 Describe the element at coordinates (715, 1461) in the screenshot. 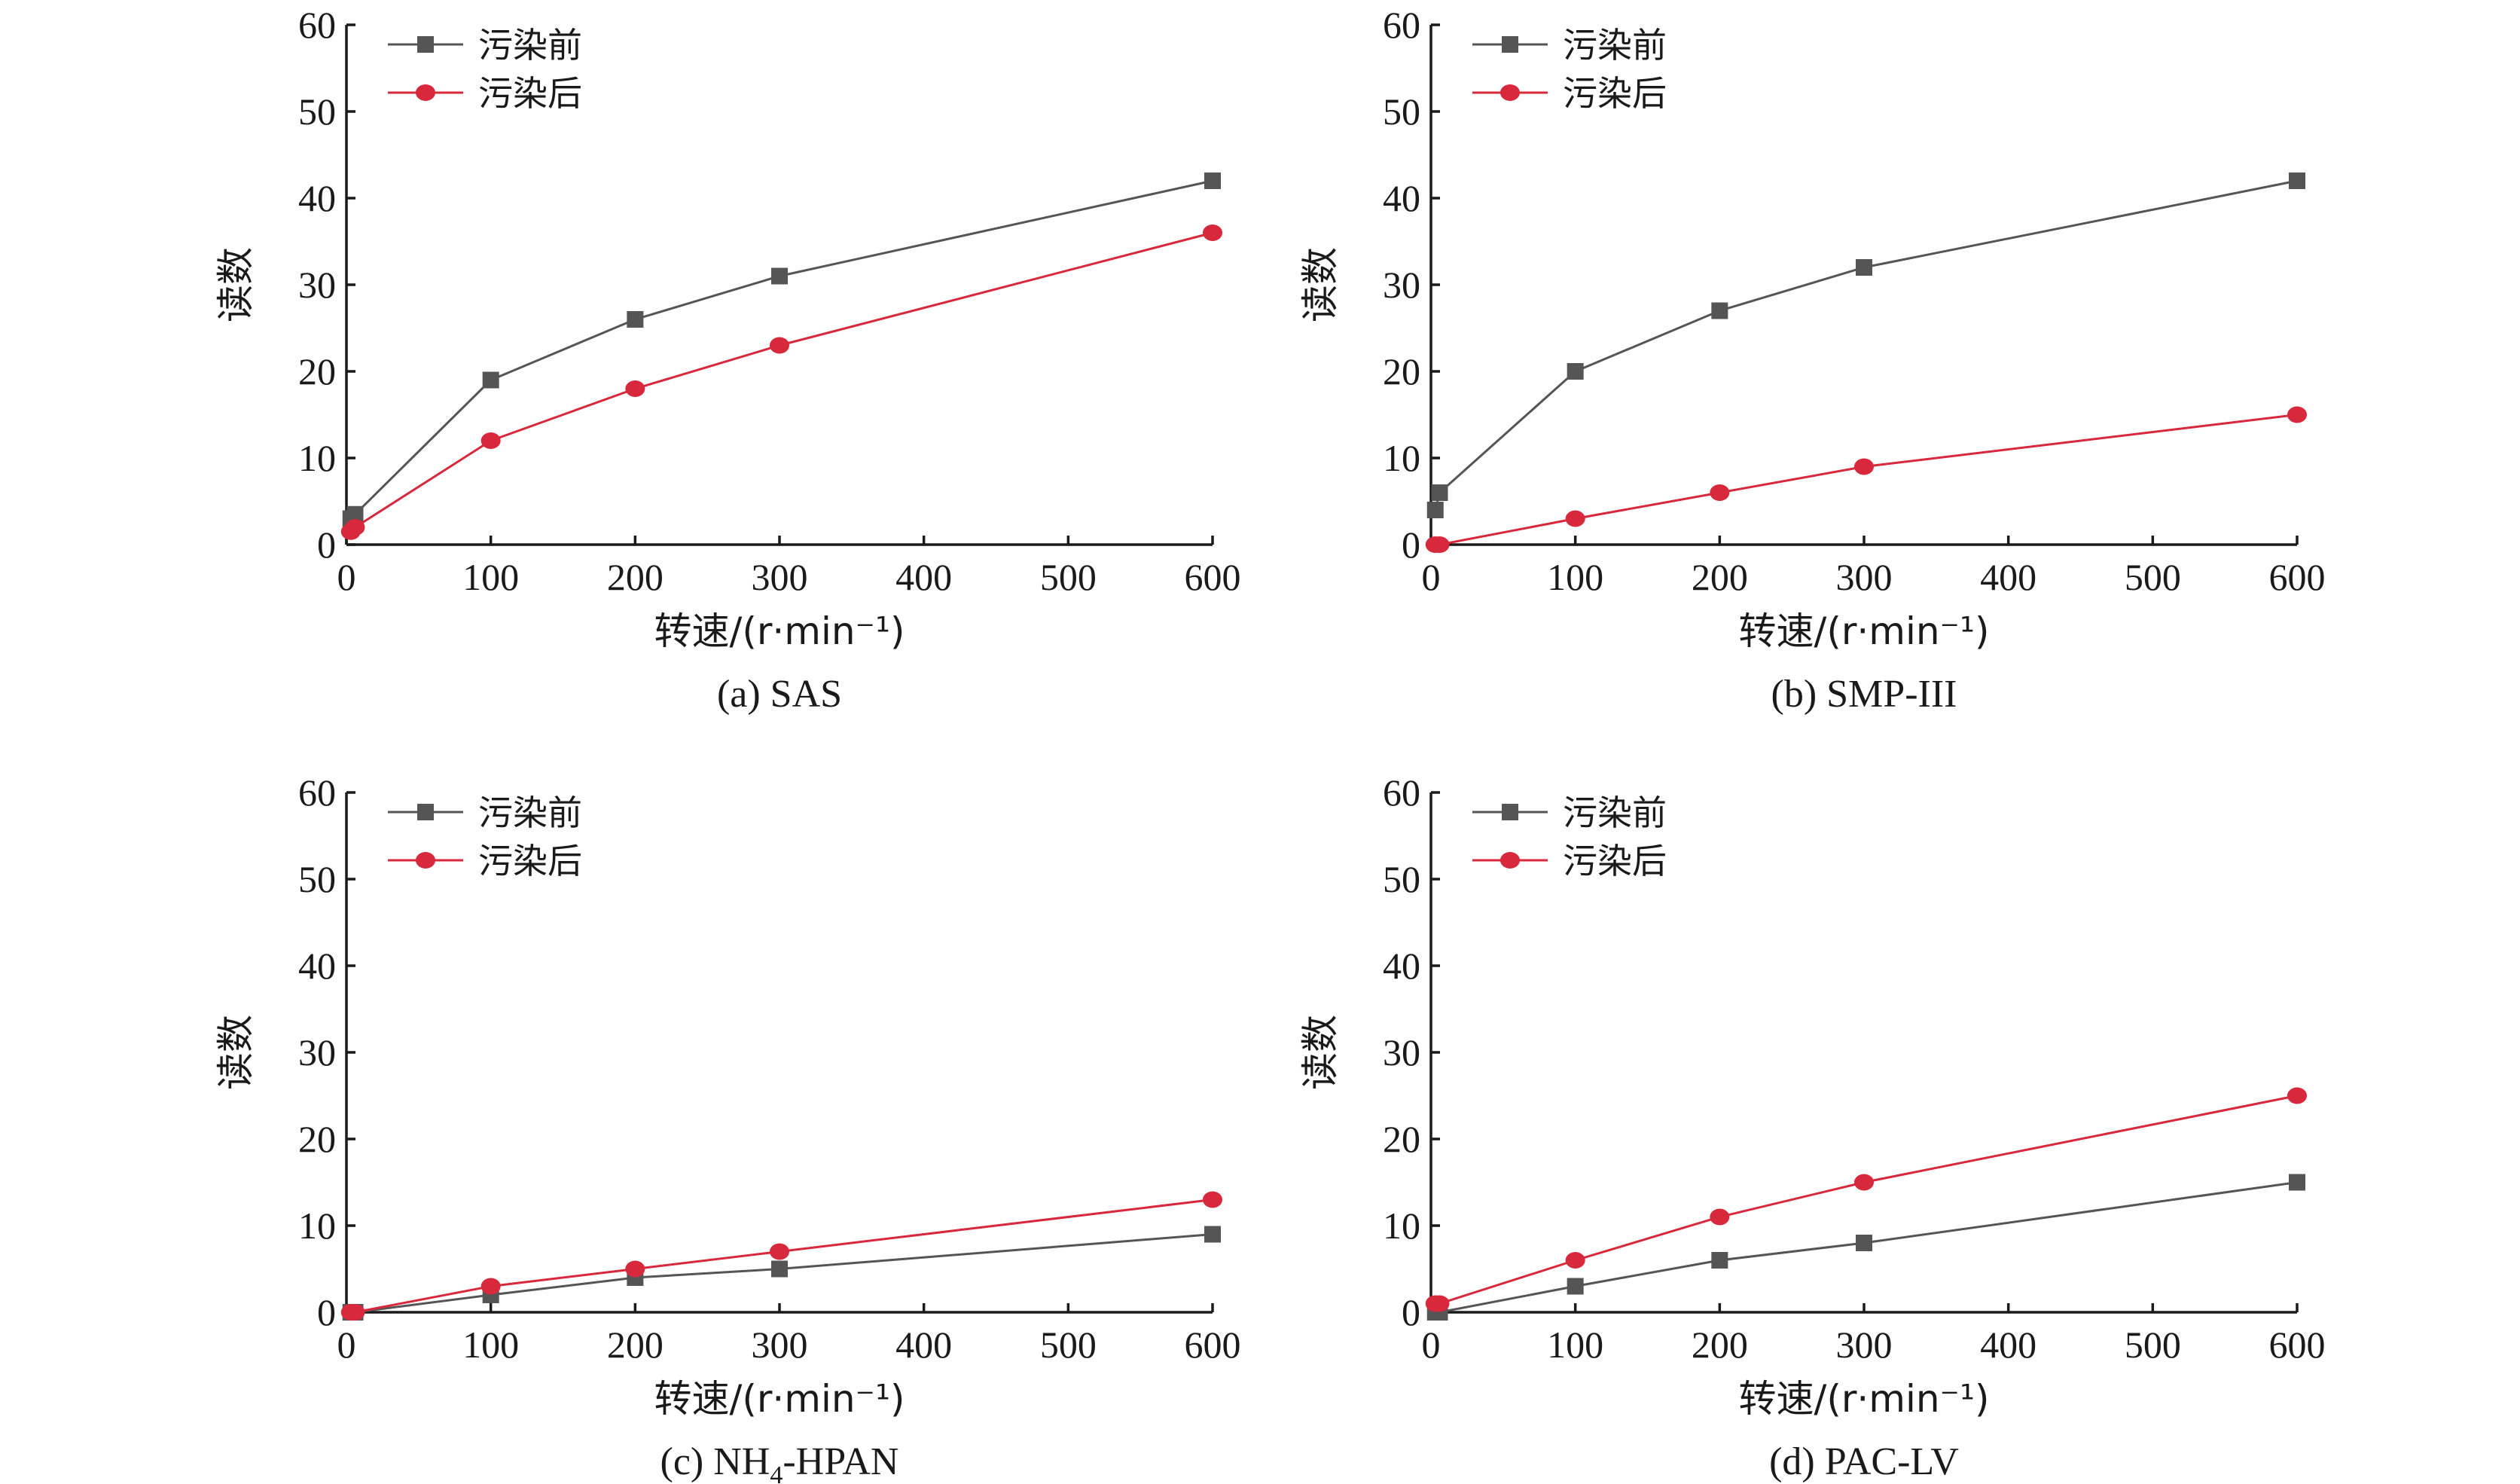

I see `caption-text: (c) NH` at that location.